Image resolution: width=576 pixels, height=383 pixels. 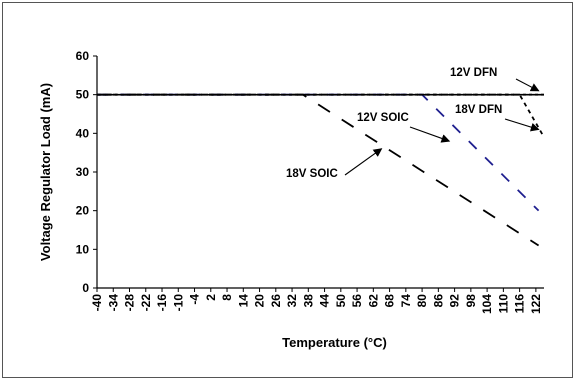 I want to click on x-tick-label: 56, so click(x=357, y=301).